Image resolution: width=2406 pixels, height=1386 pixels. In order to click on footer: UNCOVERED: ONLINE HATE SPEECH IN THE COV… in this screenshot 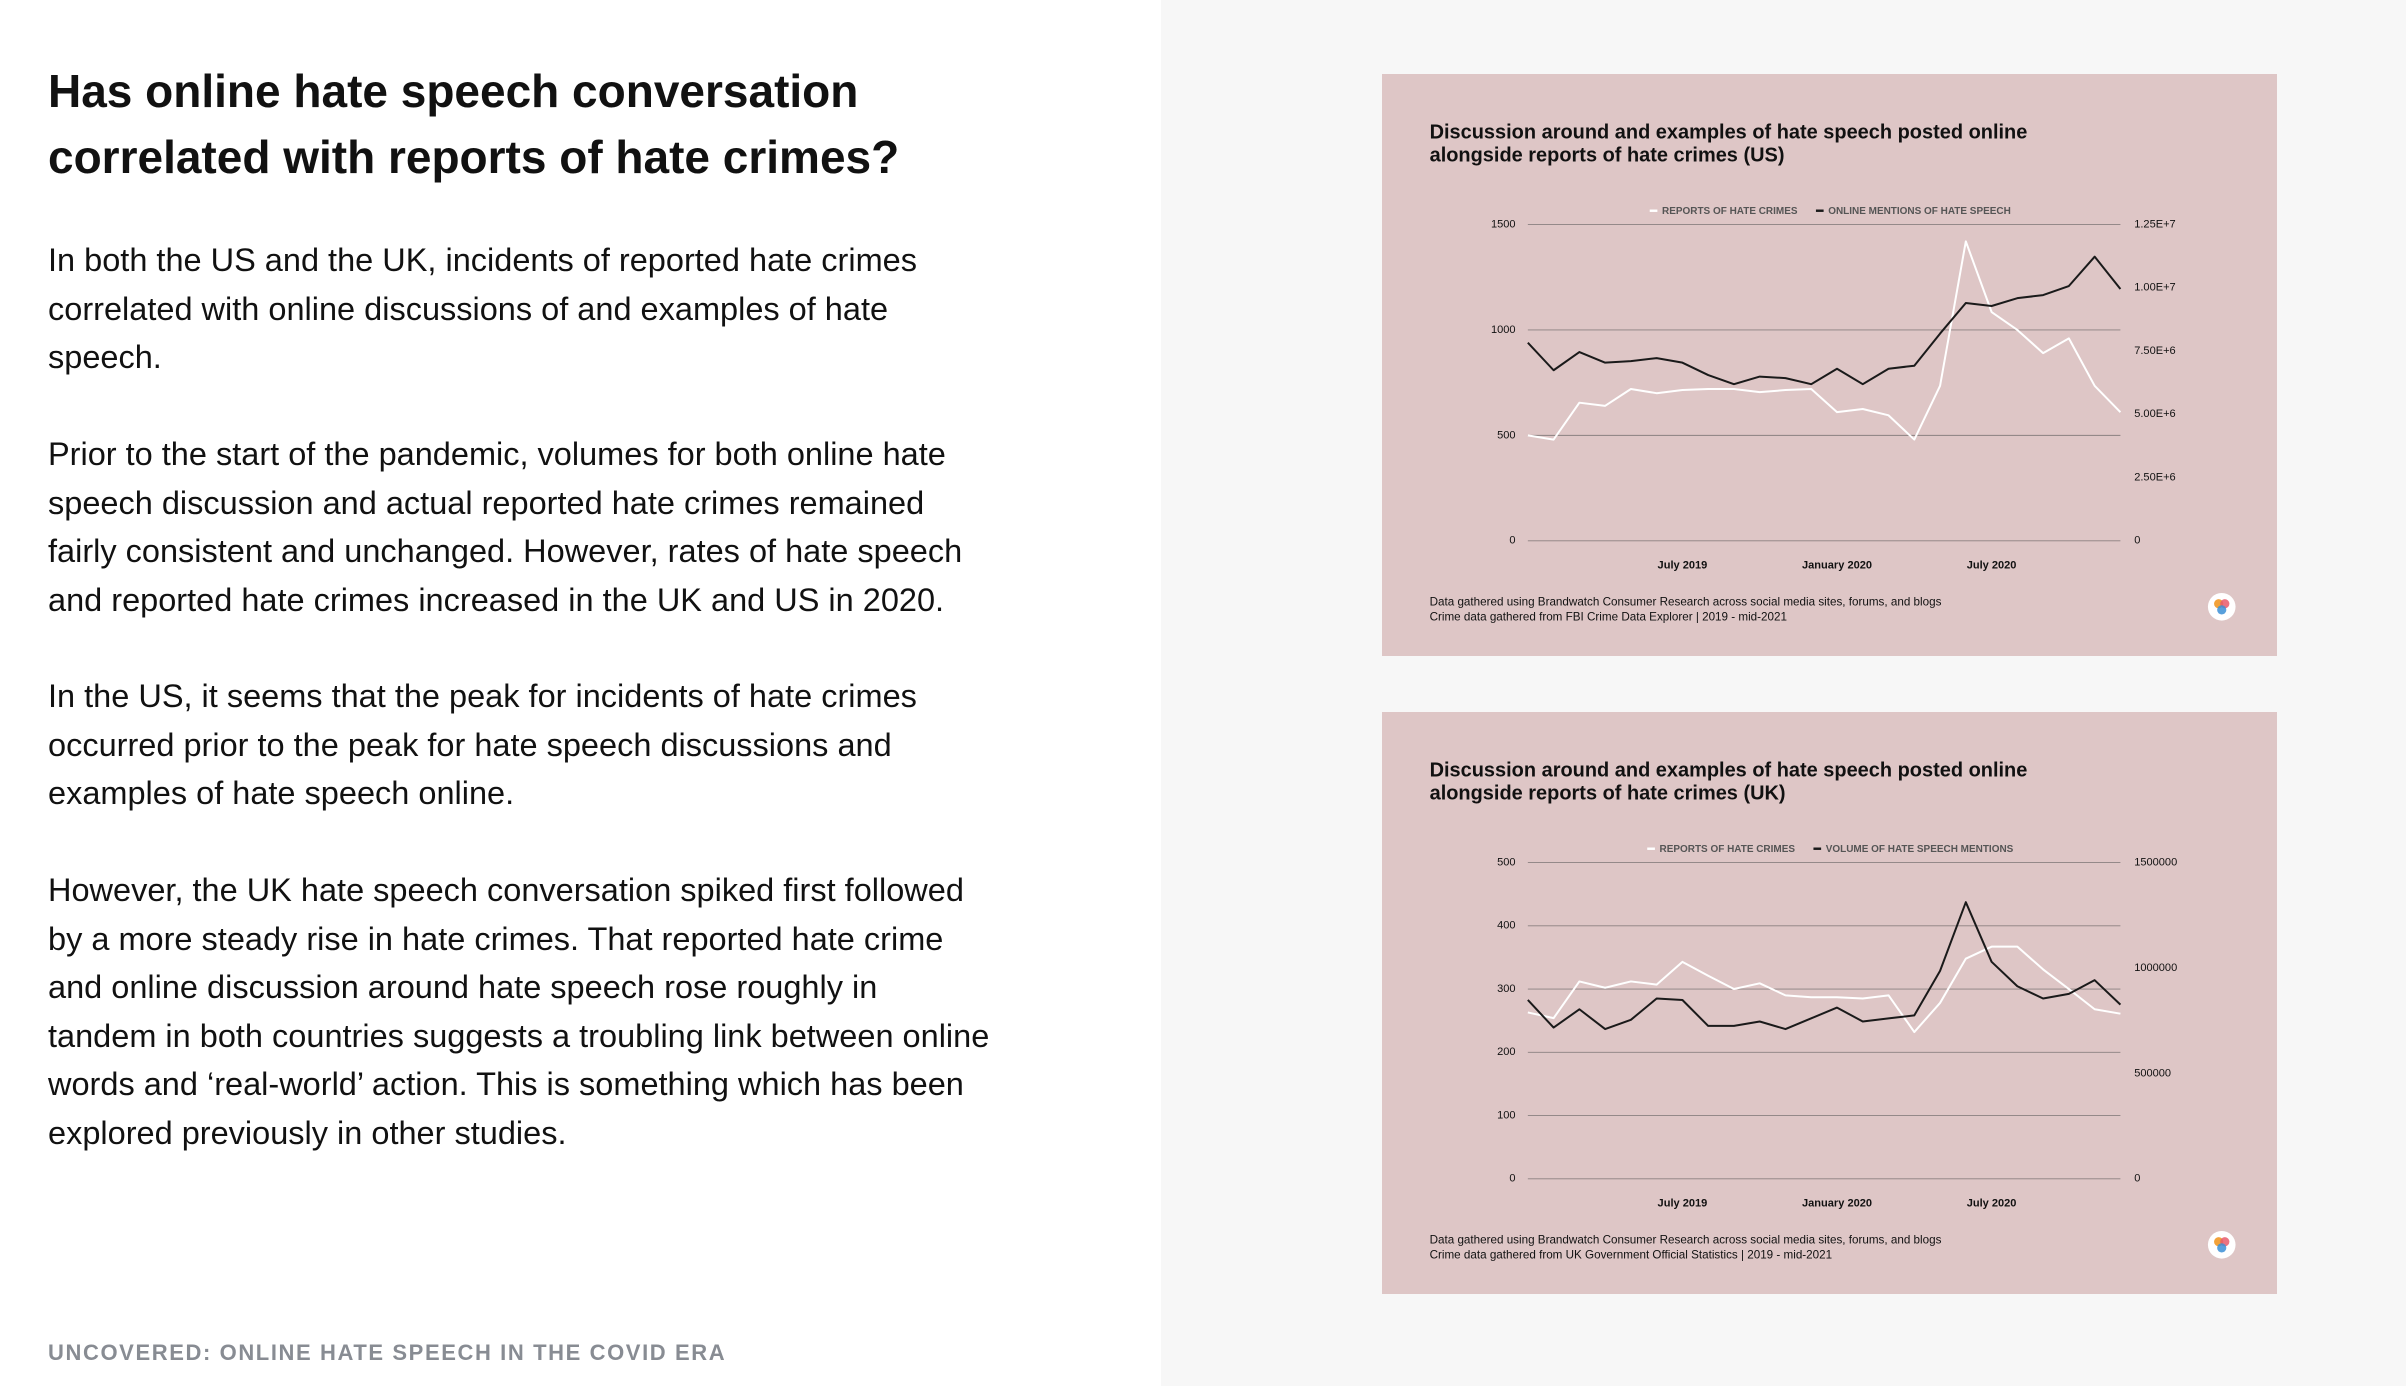, I will do `click(387, 1352)`.